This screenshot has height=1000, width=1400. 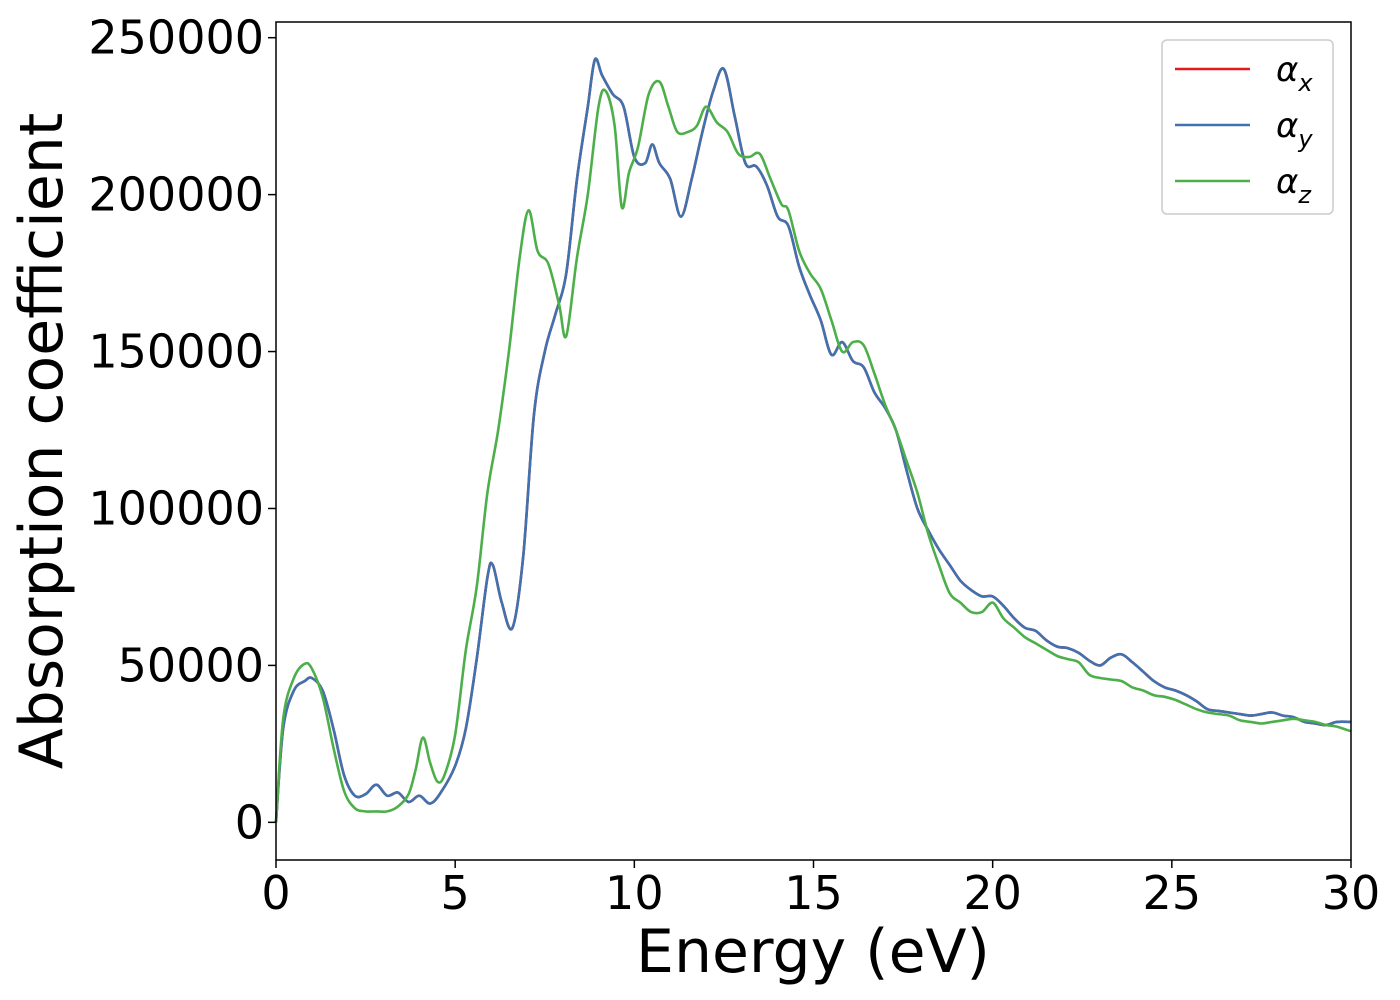 What do you see at coordinates (1172, 893) in the screenshot?
I see `x-tick-label: 25` at bounding box center [1172, 893].